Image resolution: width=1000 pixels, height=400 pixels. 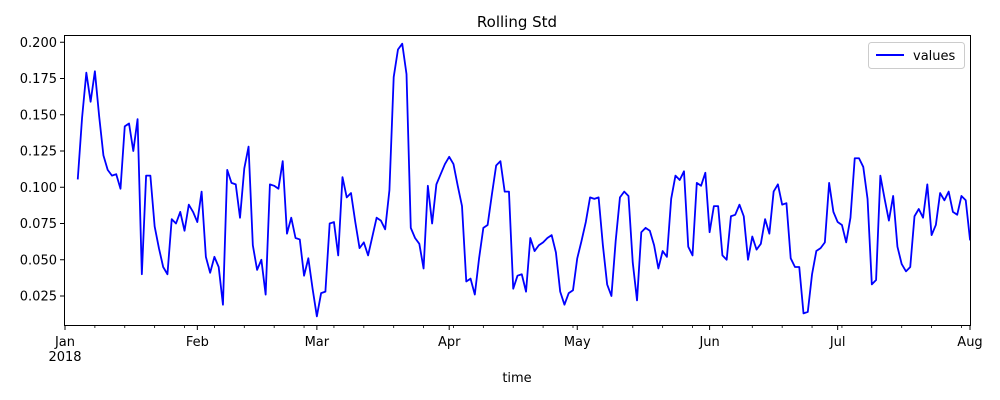 I want to click on legend-box, so click(x=916, y=55).